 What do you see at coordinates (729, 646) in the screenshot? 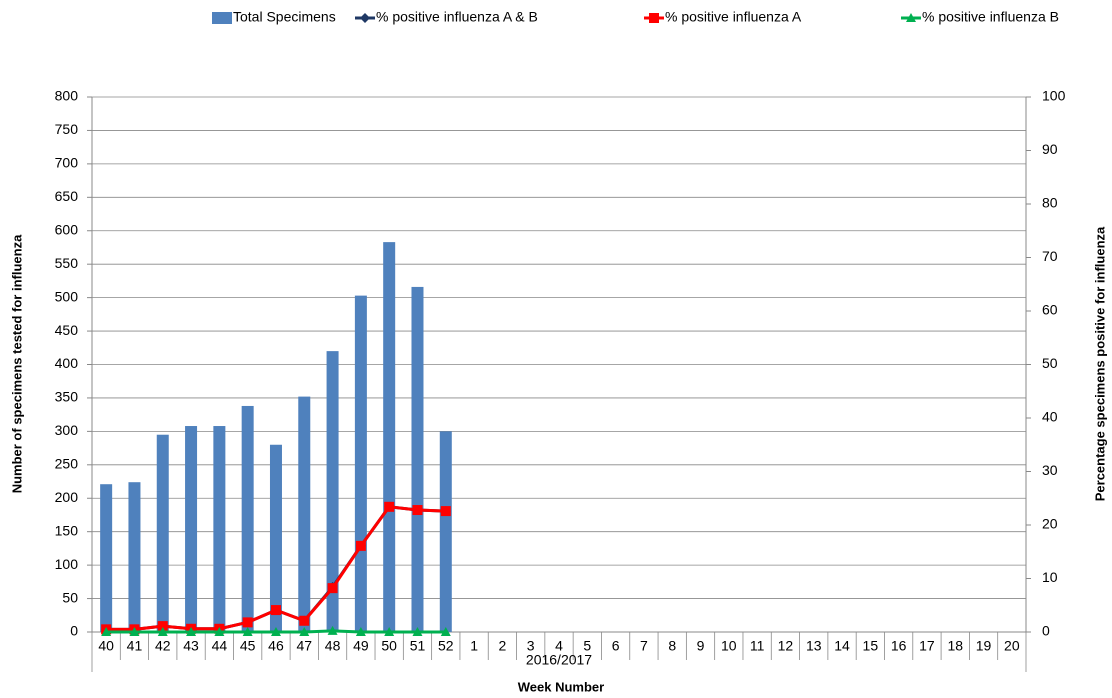
I see `x-tick-label: 10` at bounding box center [729, 646].